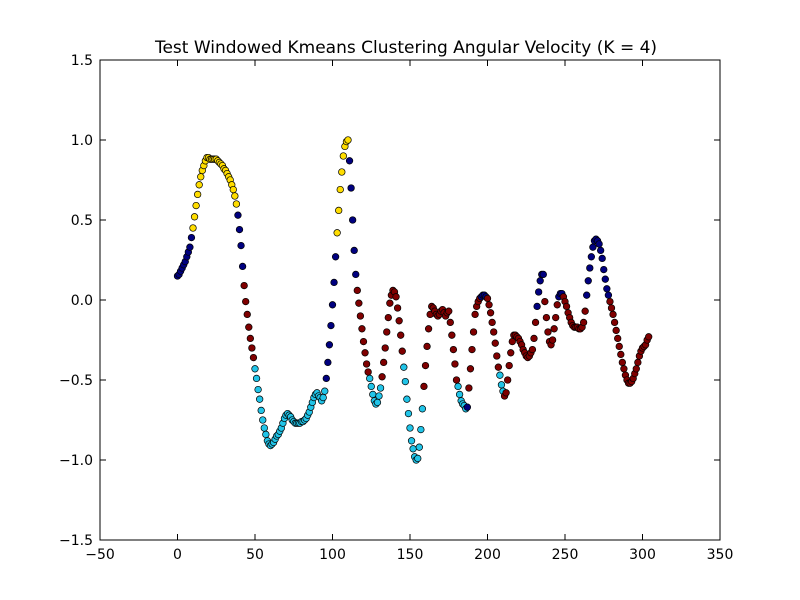 Image resolution: width=800 pixels, height=600 pixels. What do you see at coordinates (487, 555) in the screenshot?
I see `x-tick-label: 200` at bounding box center [487, 555].